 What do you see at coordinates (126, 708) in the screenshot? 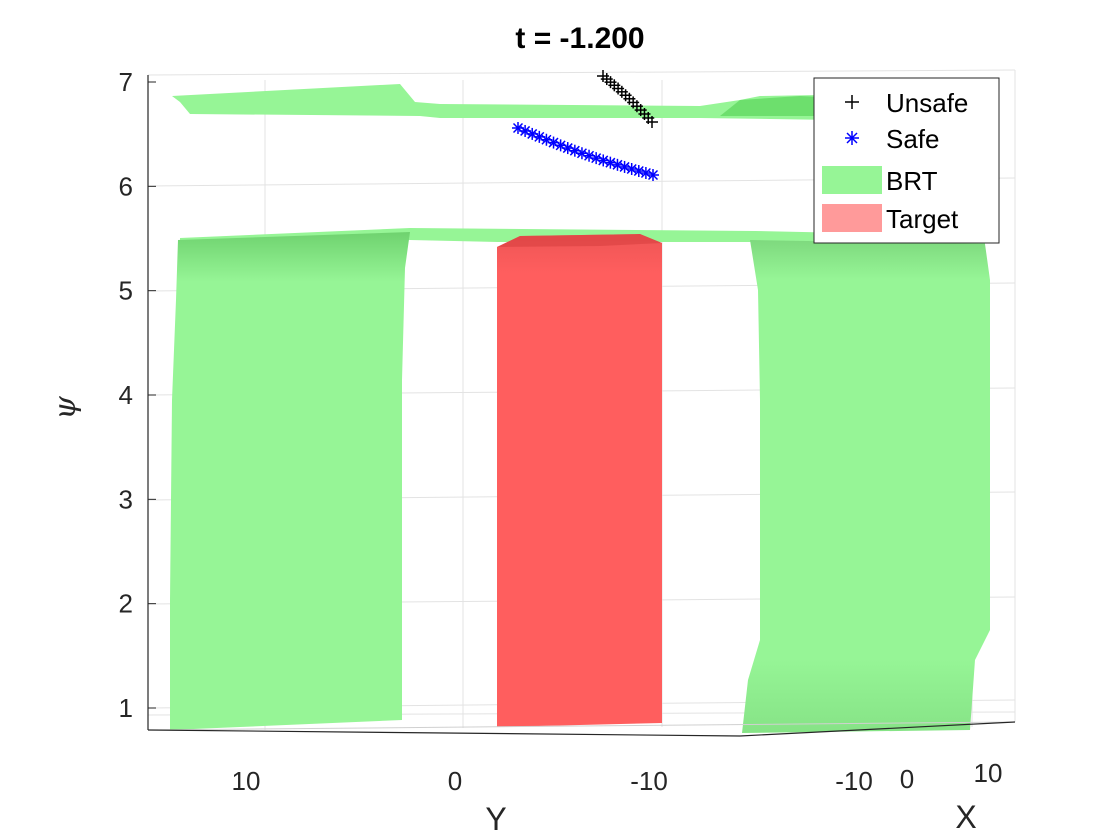
I see `z-tick-label: 1` at bounding box center [126, 708].